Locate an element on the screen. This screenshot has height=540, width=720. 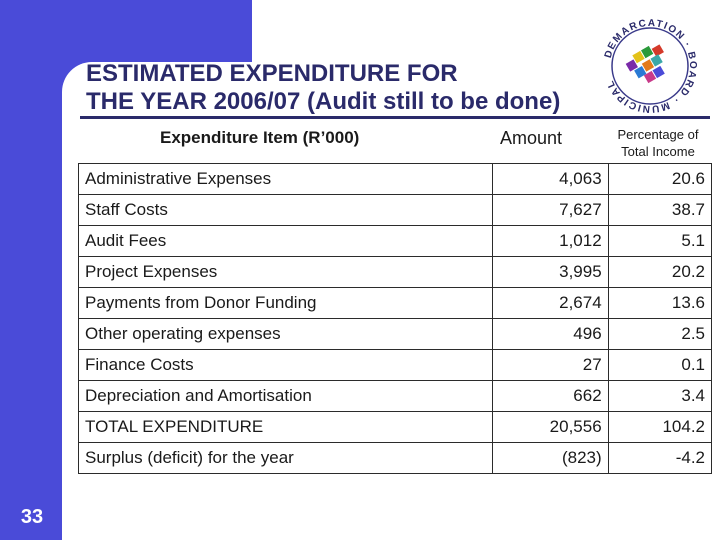
table-row: Payments from Donor Funding 2,674 13.6 is located at coordinates (395, 303).